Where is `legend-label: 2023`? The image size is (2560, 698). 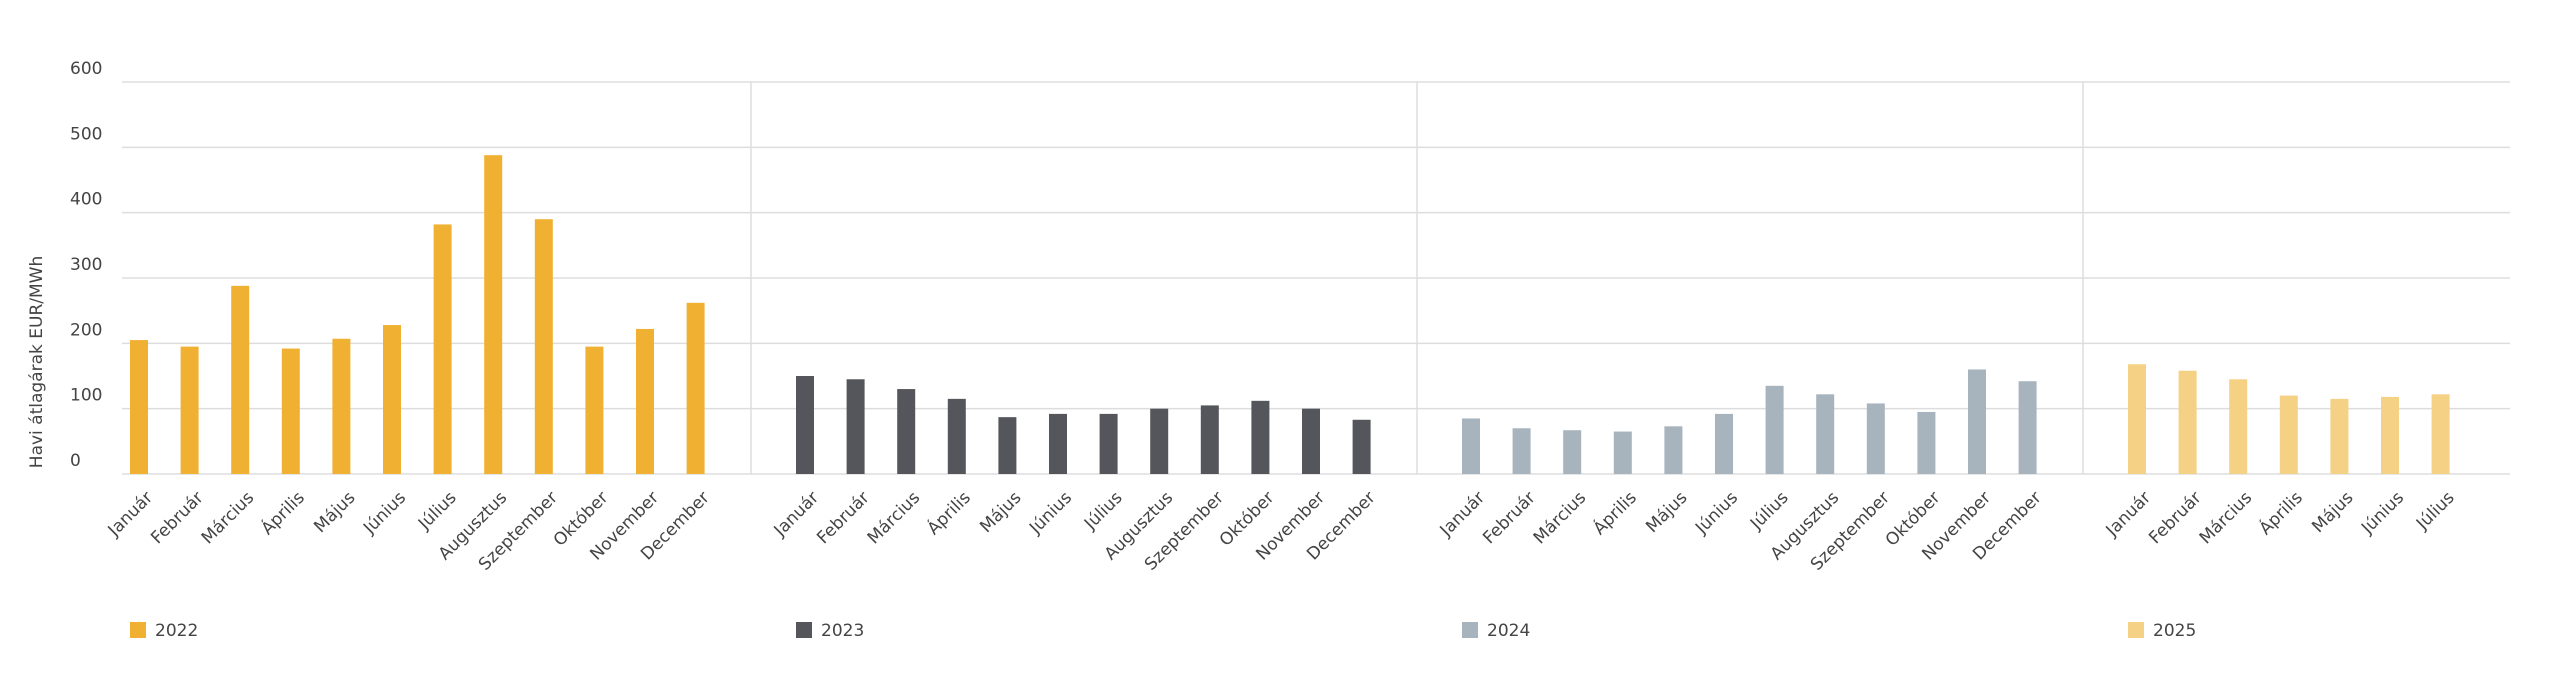
legend-label: 2023 is located at coordinates (842, 631).